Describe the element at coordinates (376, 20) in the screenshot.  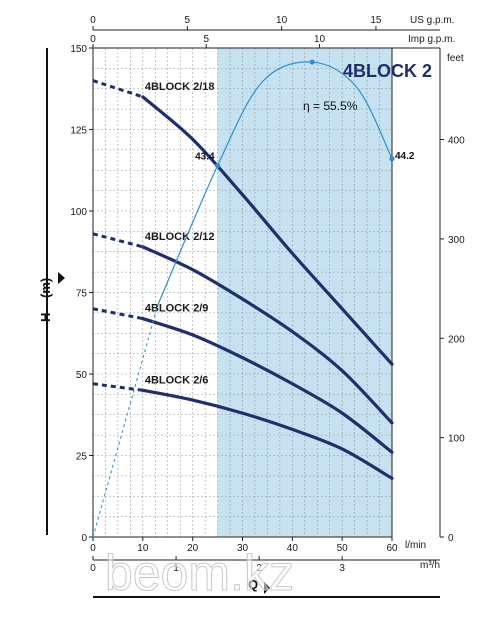
I see `top-tick-label: 15` at that location.